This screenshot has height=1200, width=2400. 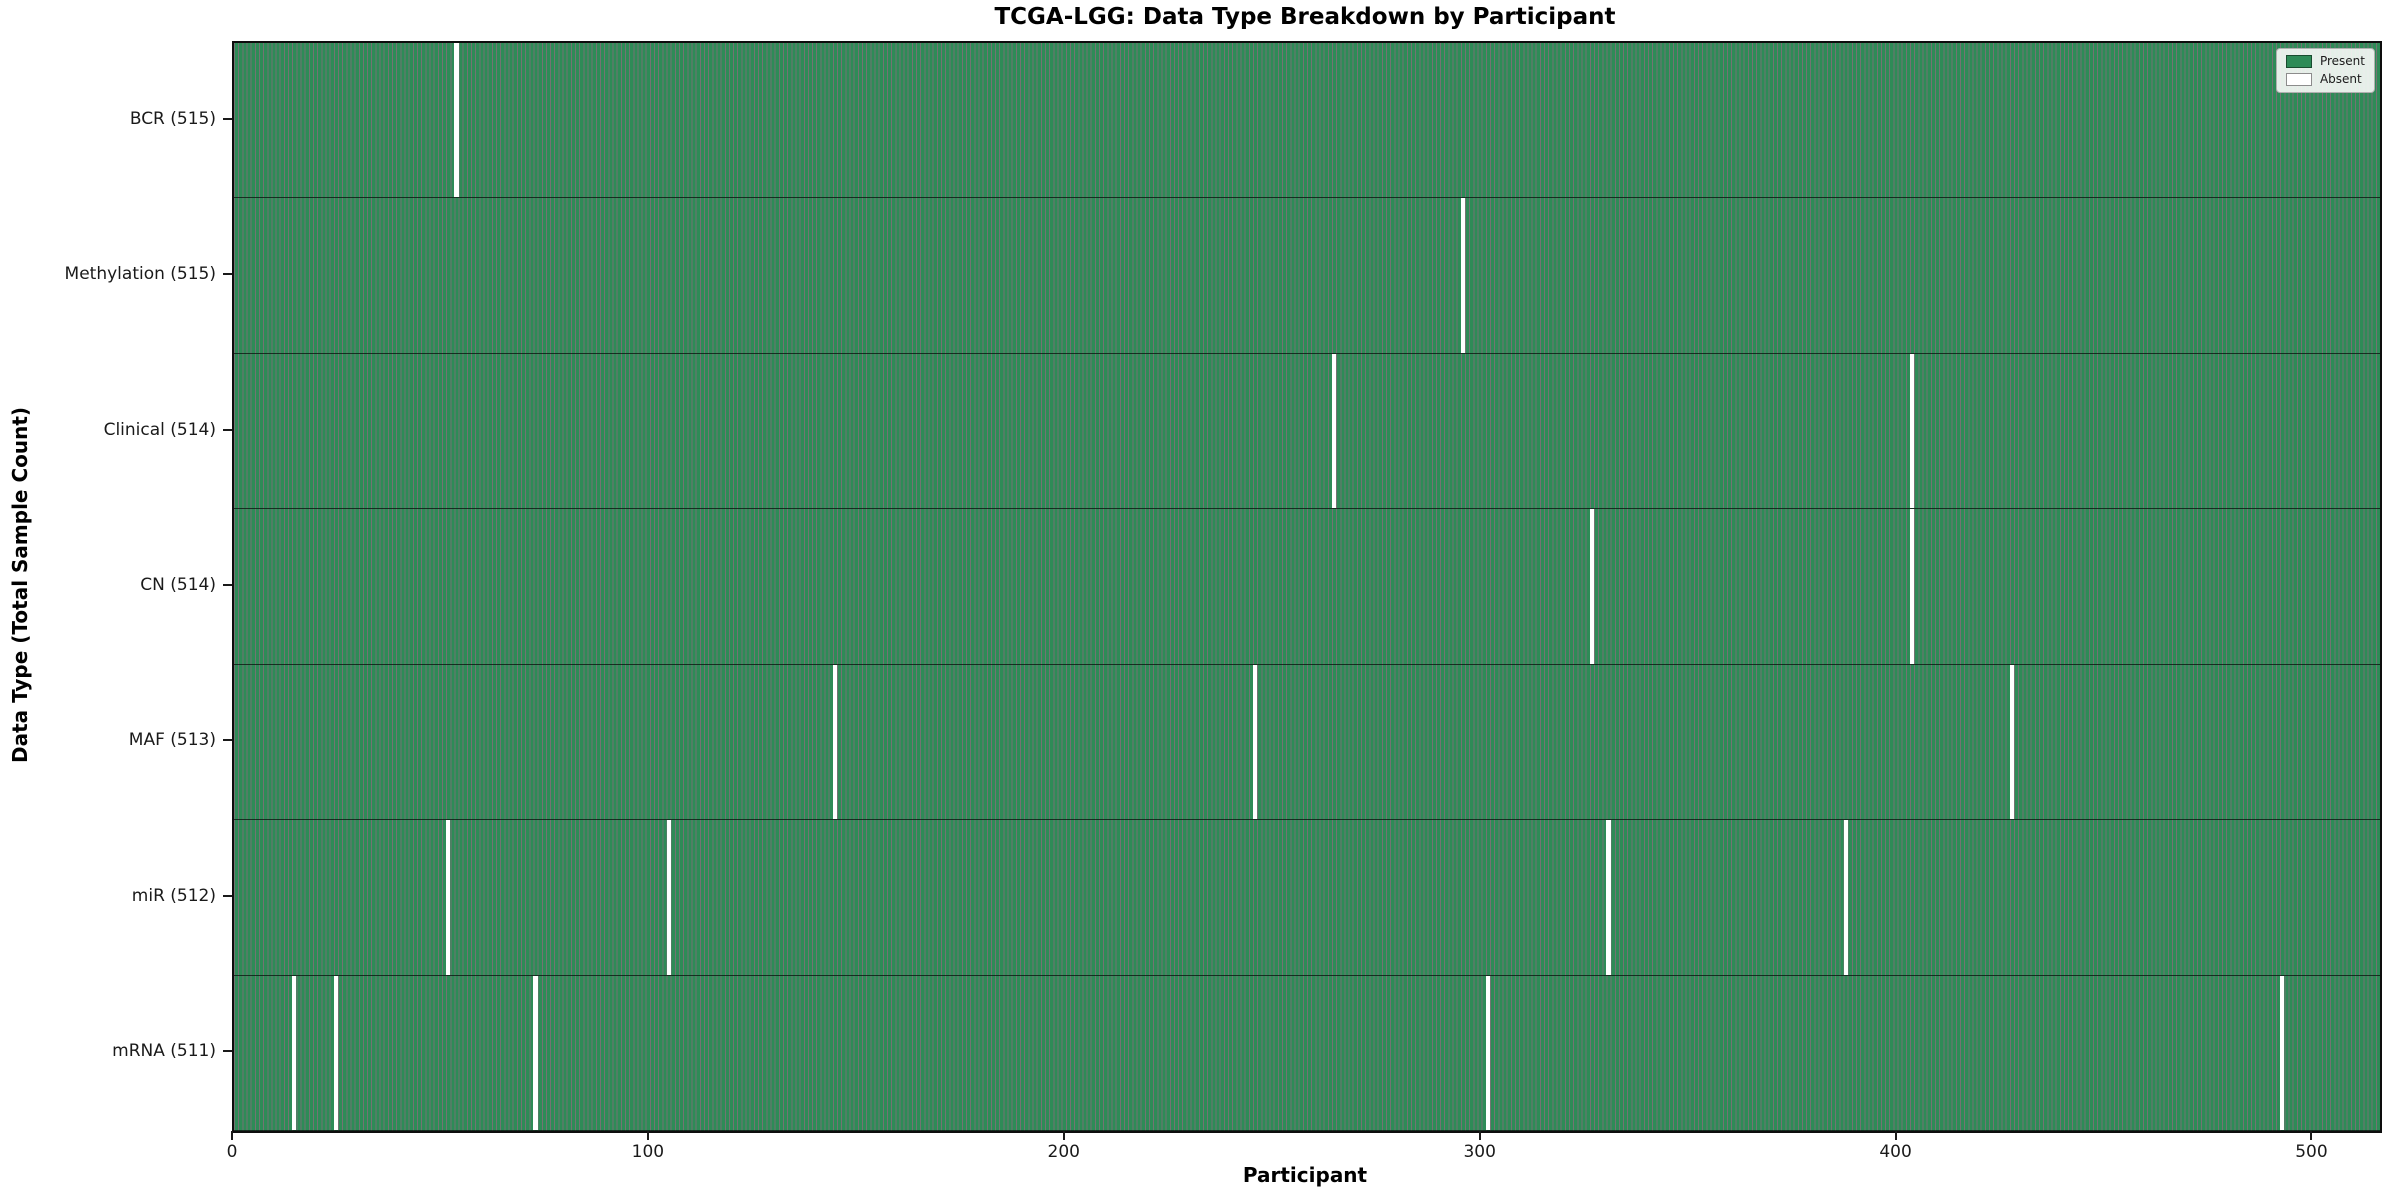 I want to click on y-tick-label-cn: CN (514), so click(x=178, y=585).